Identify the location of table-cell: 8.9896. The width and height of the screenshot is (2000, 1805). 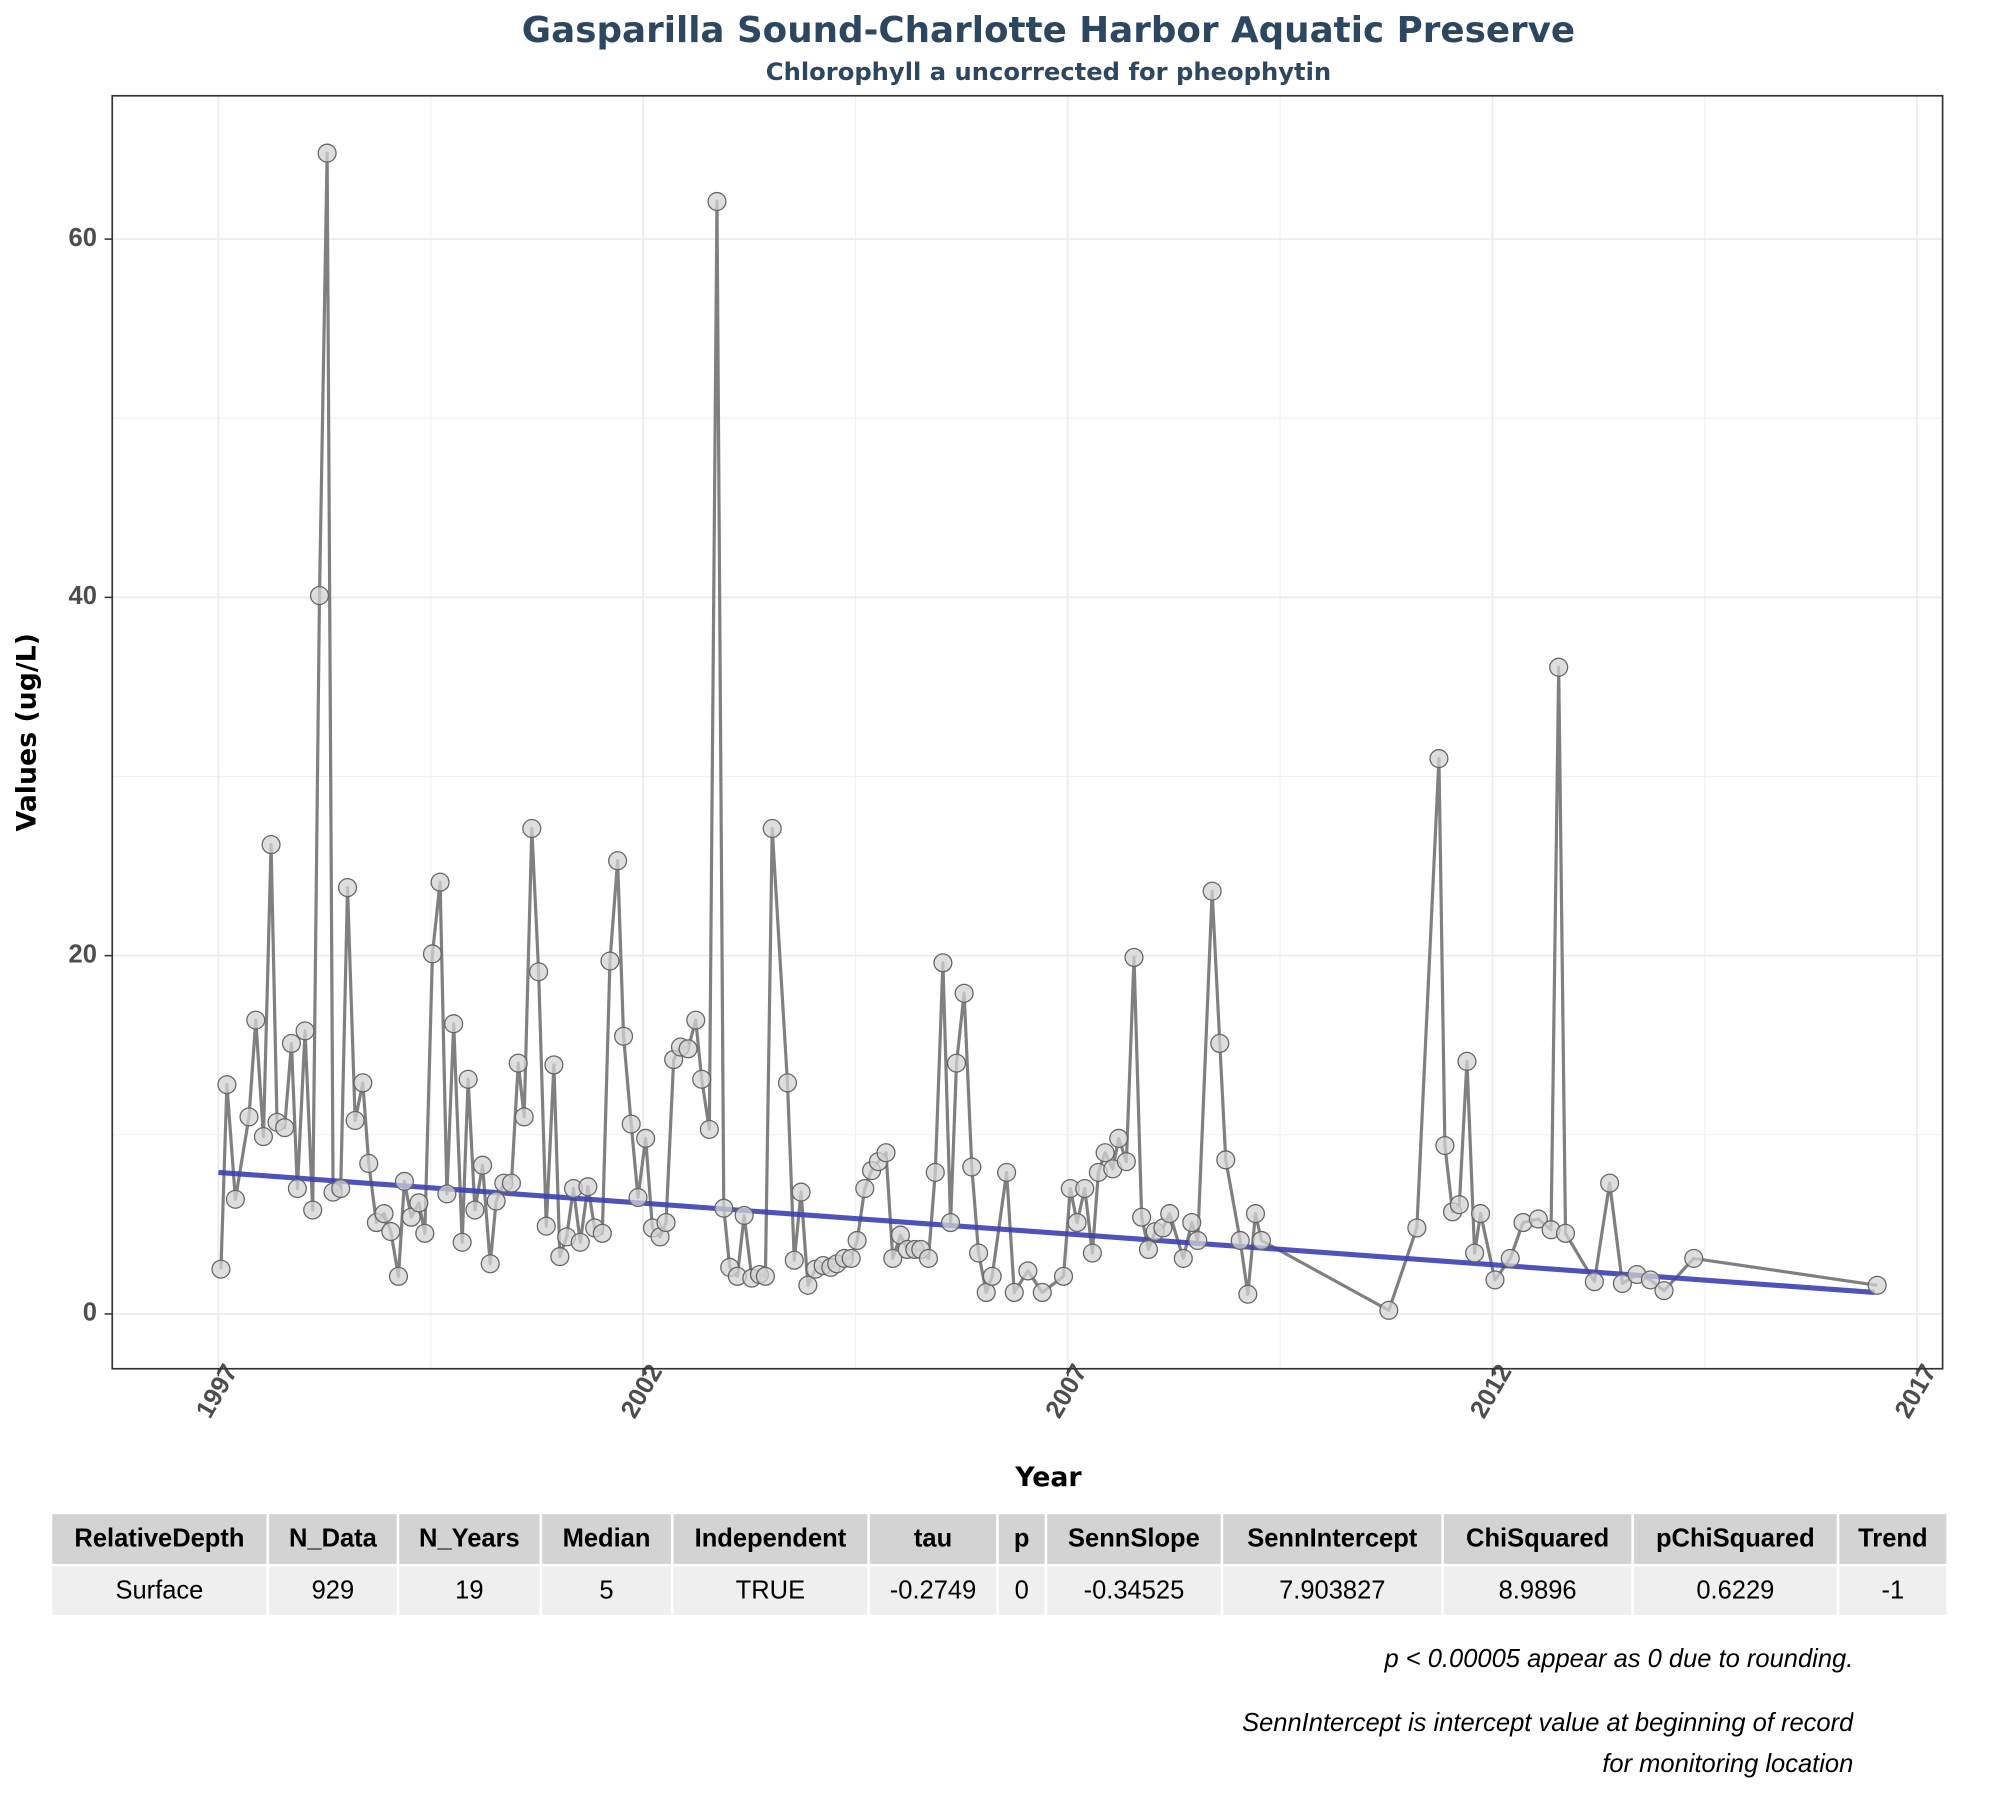
(1538, 1591).